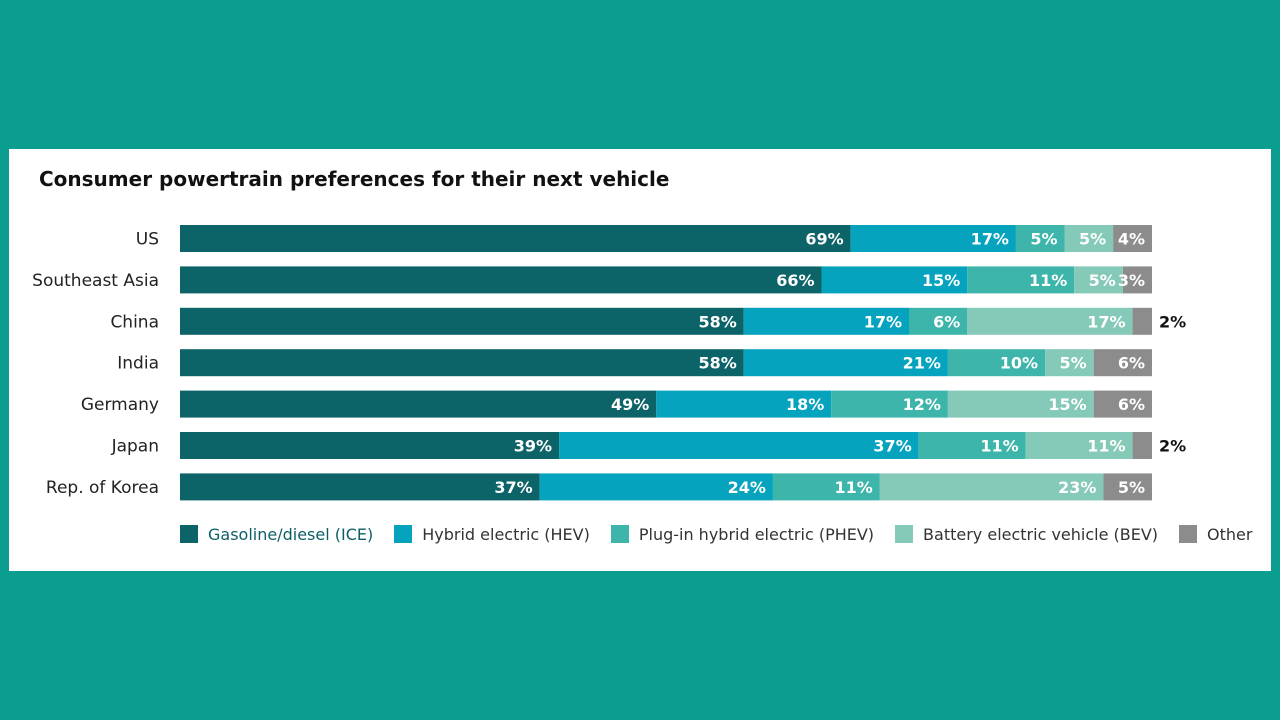 Image resolution: width=1280 pixels, height=720 pixels. I want to click on bar-us-ice, so click(515, 238).